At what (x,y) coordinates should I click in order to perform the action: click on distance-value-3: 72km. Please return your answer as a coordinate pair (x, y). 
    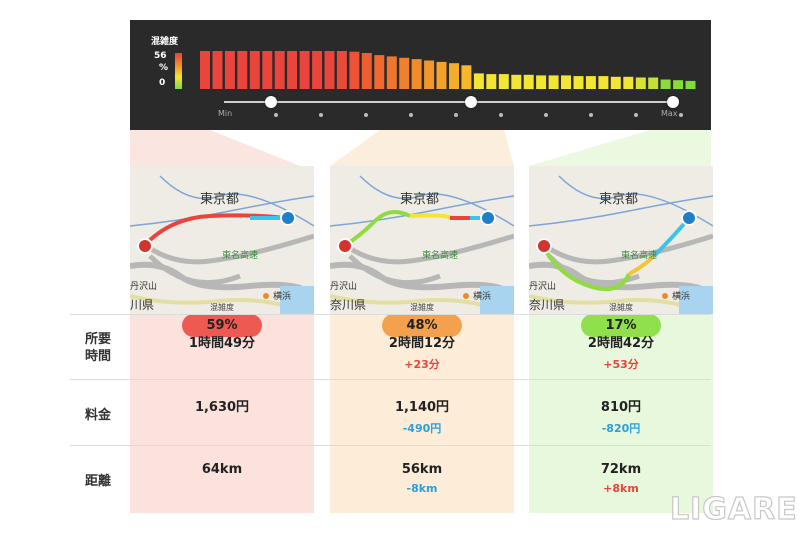
    Looking at the image, I should click on (621, 469).